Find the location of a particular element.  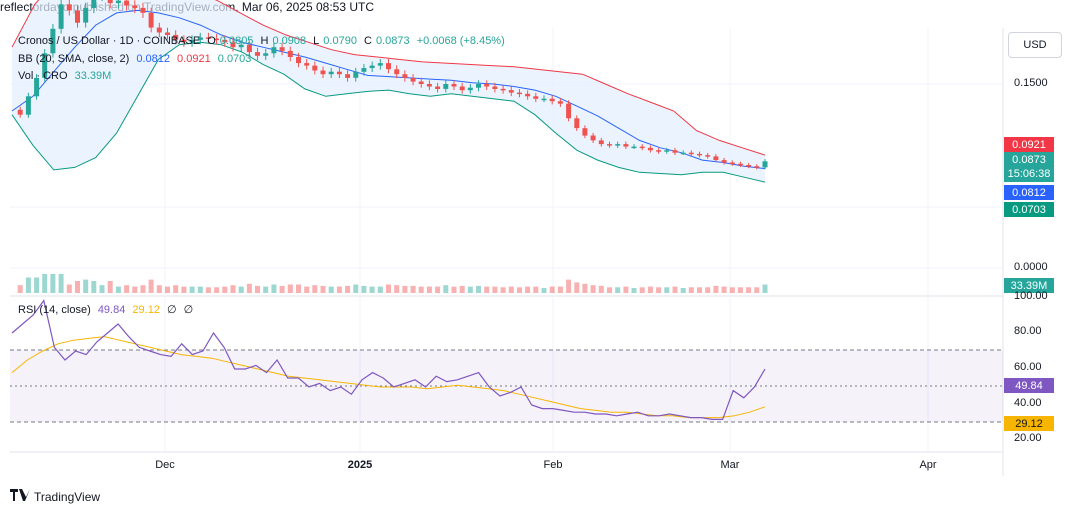

brand-name: TradingView is located at coordinates (67, 496).